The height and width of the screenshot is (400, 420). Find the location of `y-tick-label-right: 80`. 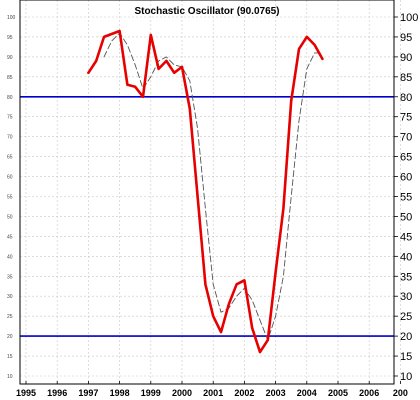

y-tick-label-right: 80 is located at coordinates (406, 98).